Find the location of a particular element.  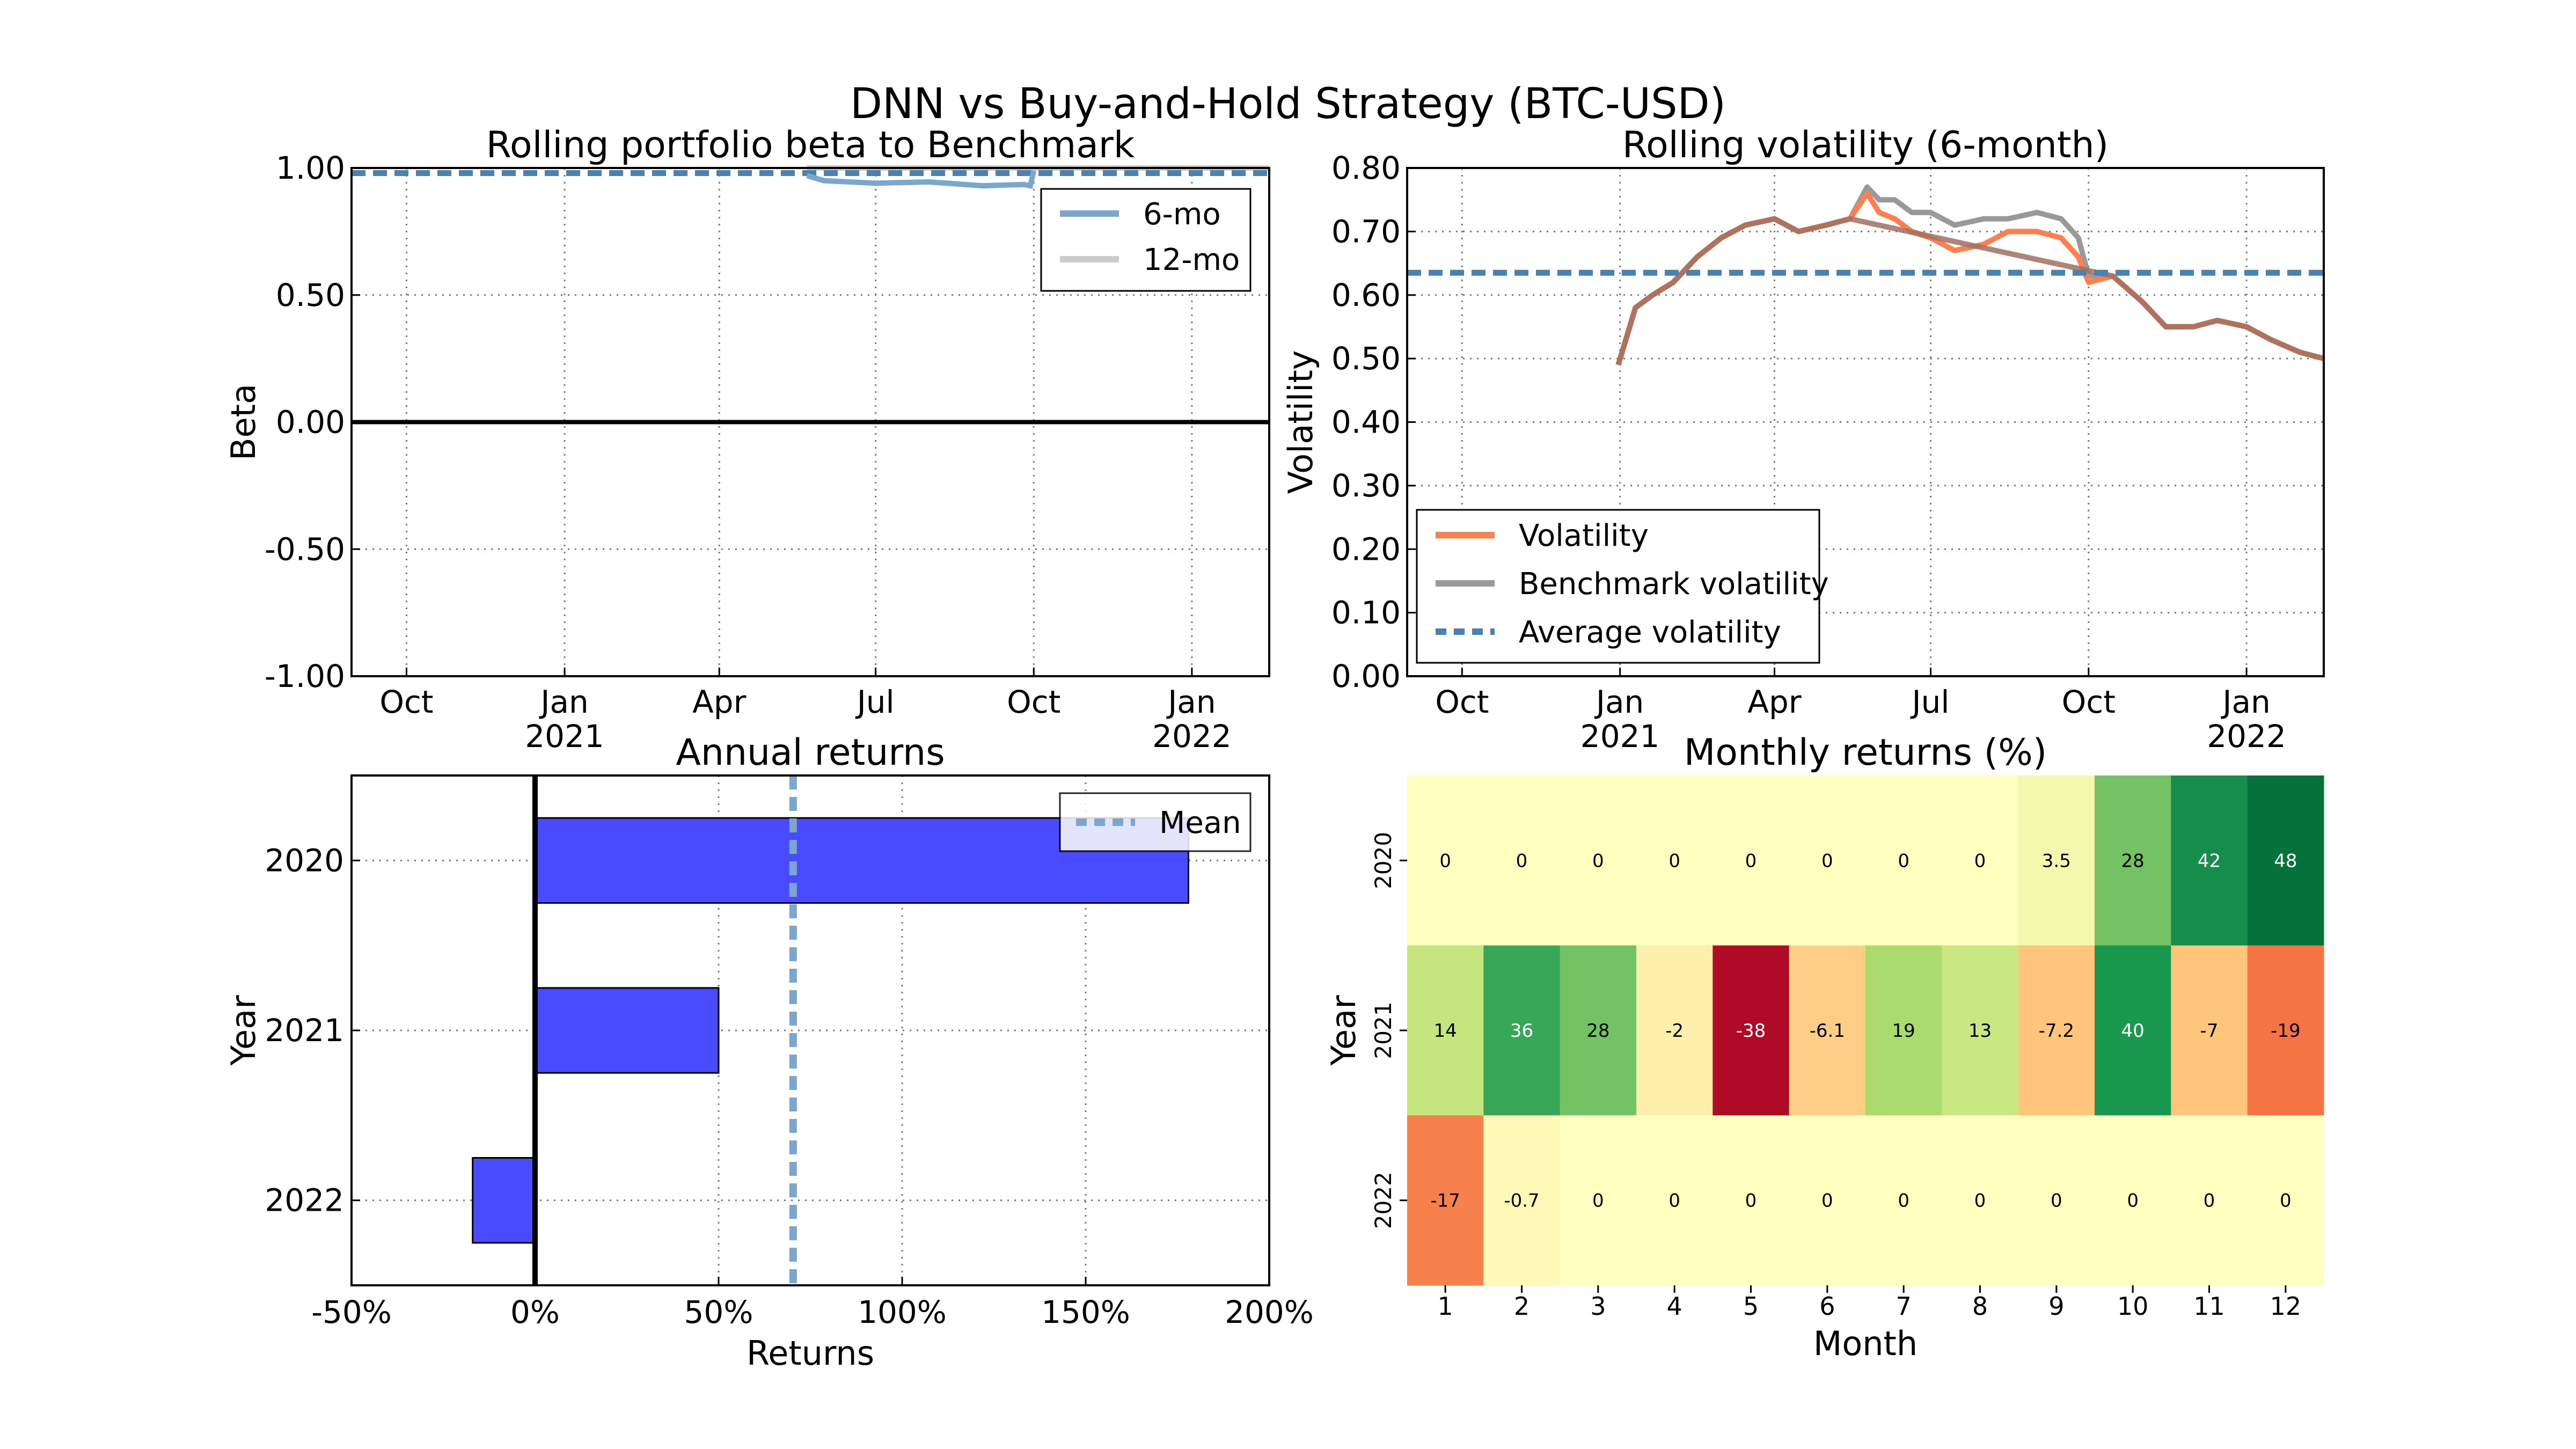

y-tick-label: 0.70 is located at coordinates (1366, 231).